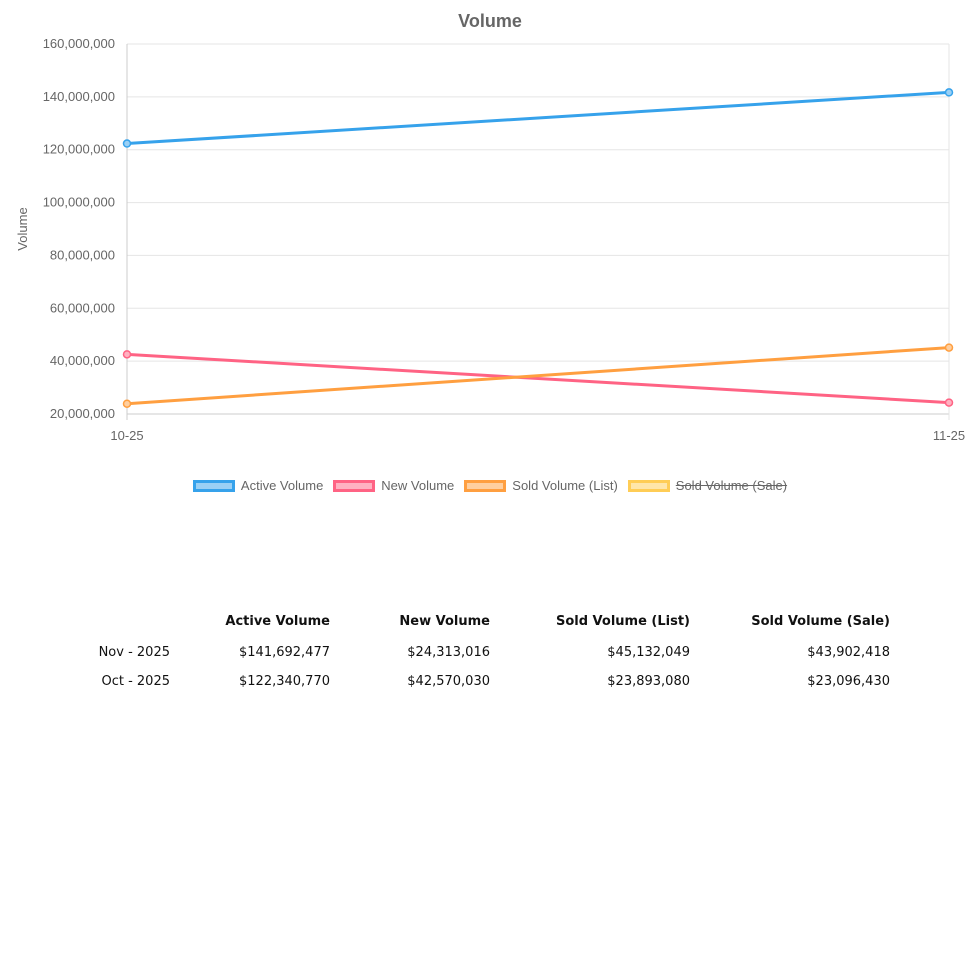 The width and height of the screenshot is (980, 980). What do you see at coordinates (277, 621) in the screenshot?
I see `table-header-active-volume: Active Volume` at bounding box center [277, 621].